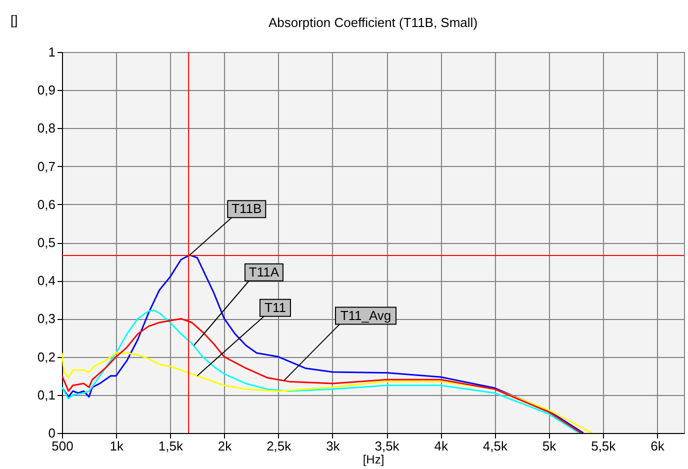  What do you see at coordinates (46, 128) in the screenshot?
I see `y-tick-label: 0,8` at bounding box center [46, 128].